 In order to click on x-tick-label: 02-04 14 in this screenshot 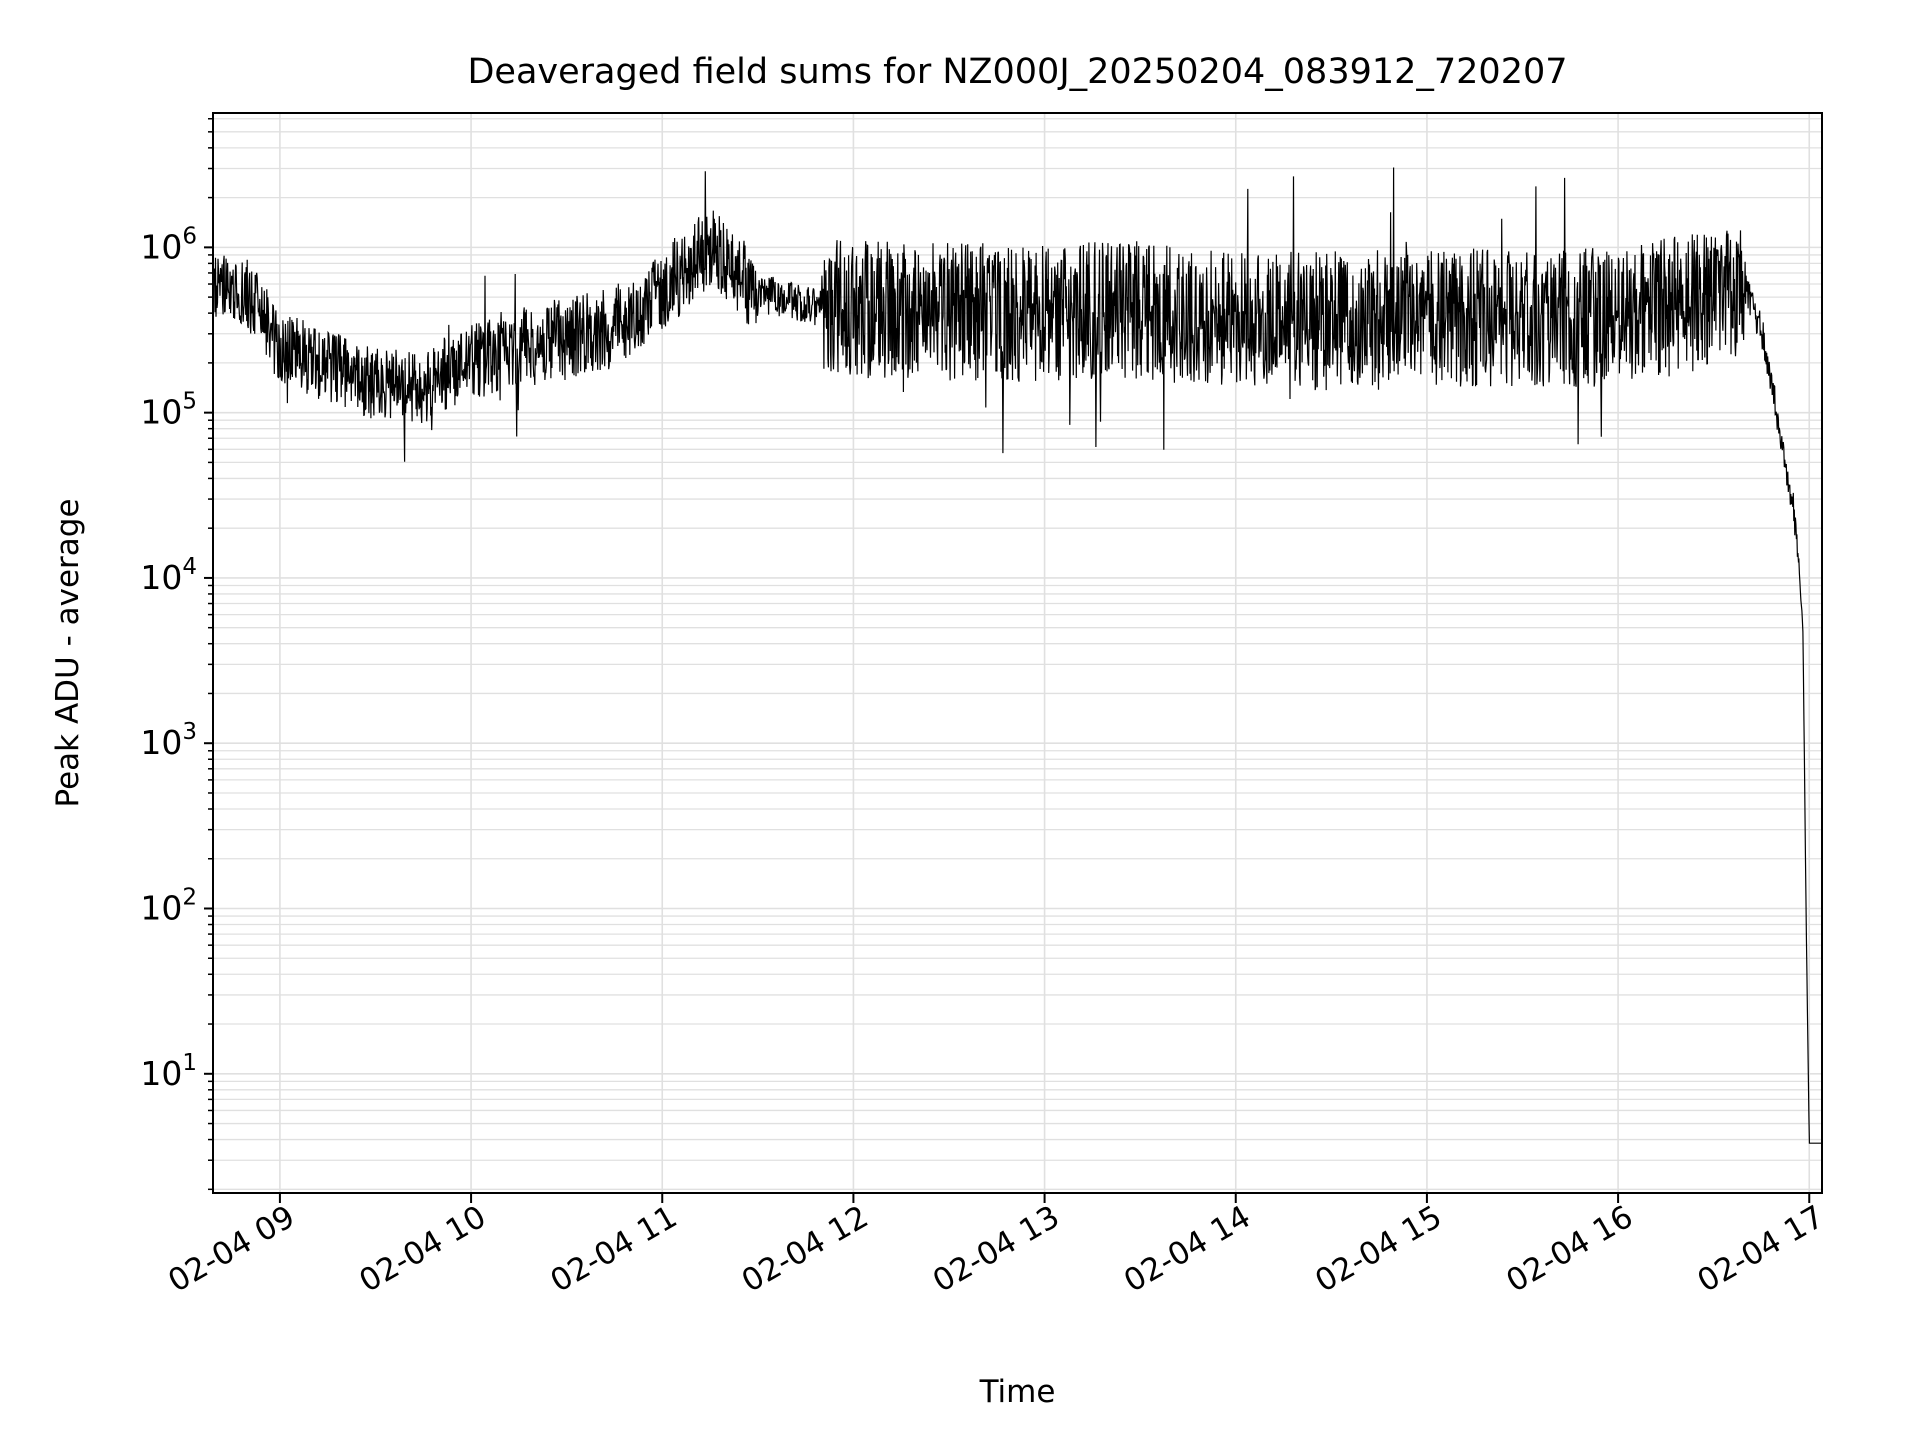, I will do `click(1187, 1249)`.